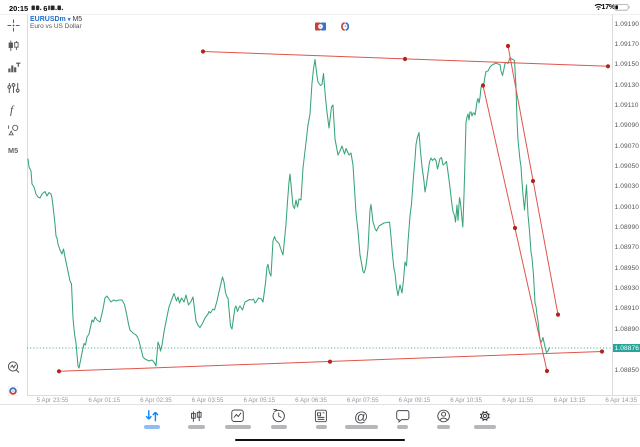 This screenshot has width=640, height=447. What do you see at coordinates (12, 111) in the screenshot?
I see `svg-text: f` at bounding box center [12, 111].